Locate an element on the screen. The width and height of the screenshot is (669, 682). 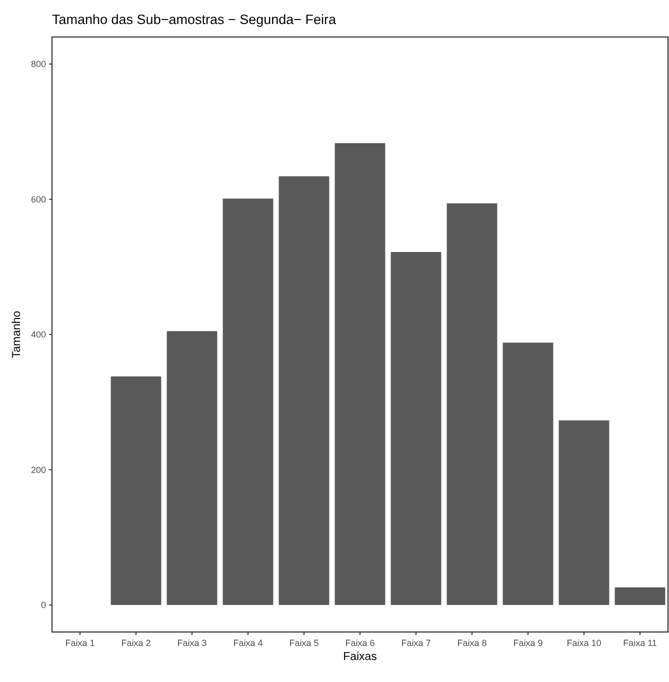
y-axis-title: Tamanho is located at coordinates (17, 334).